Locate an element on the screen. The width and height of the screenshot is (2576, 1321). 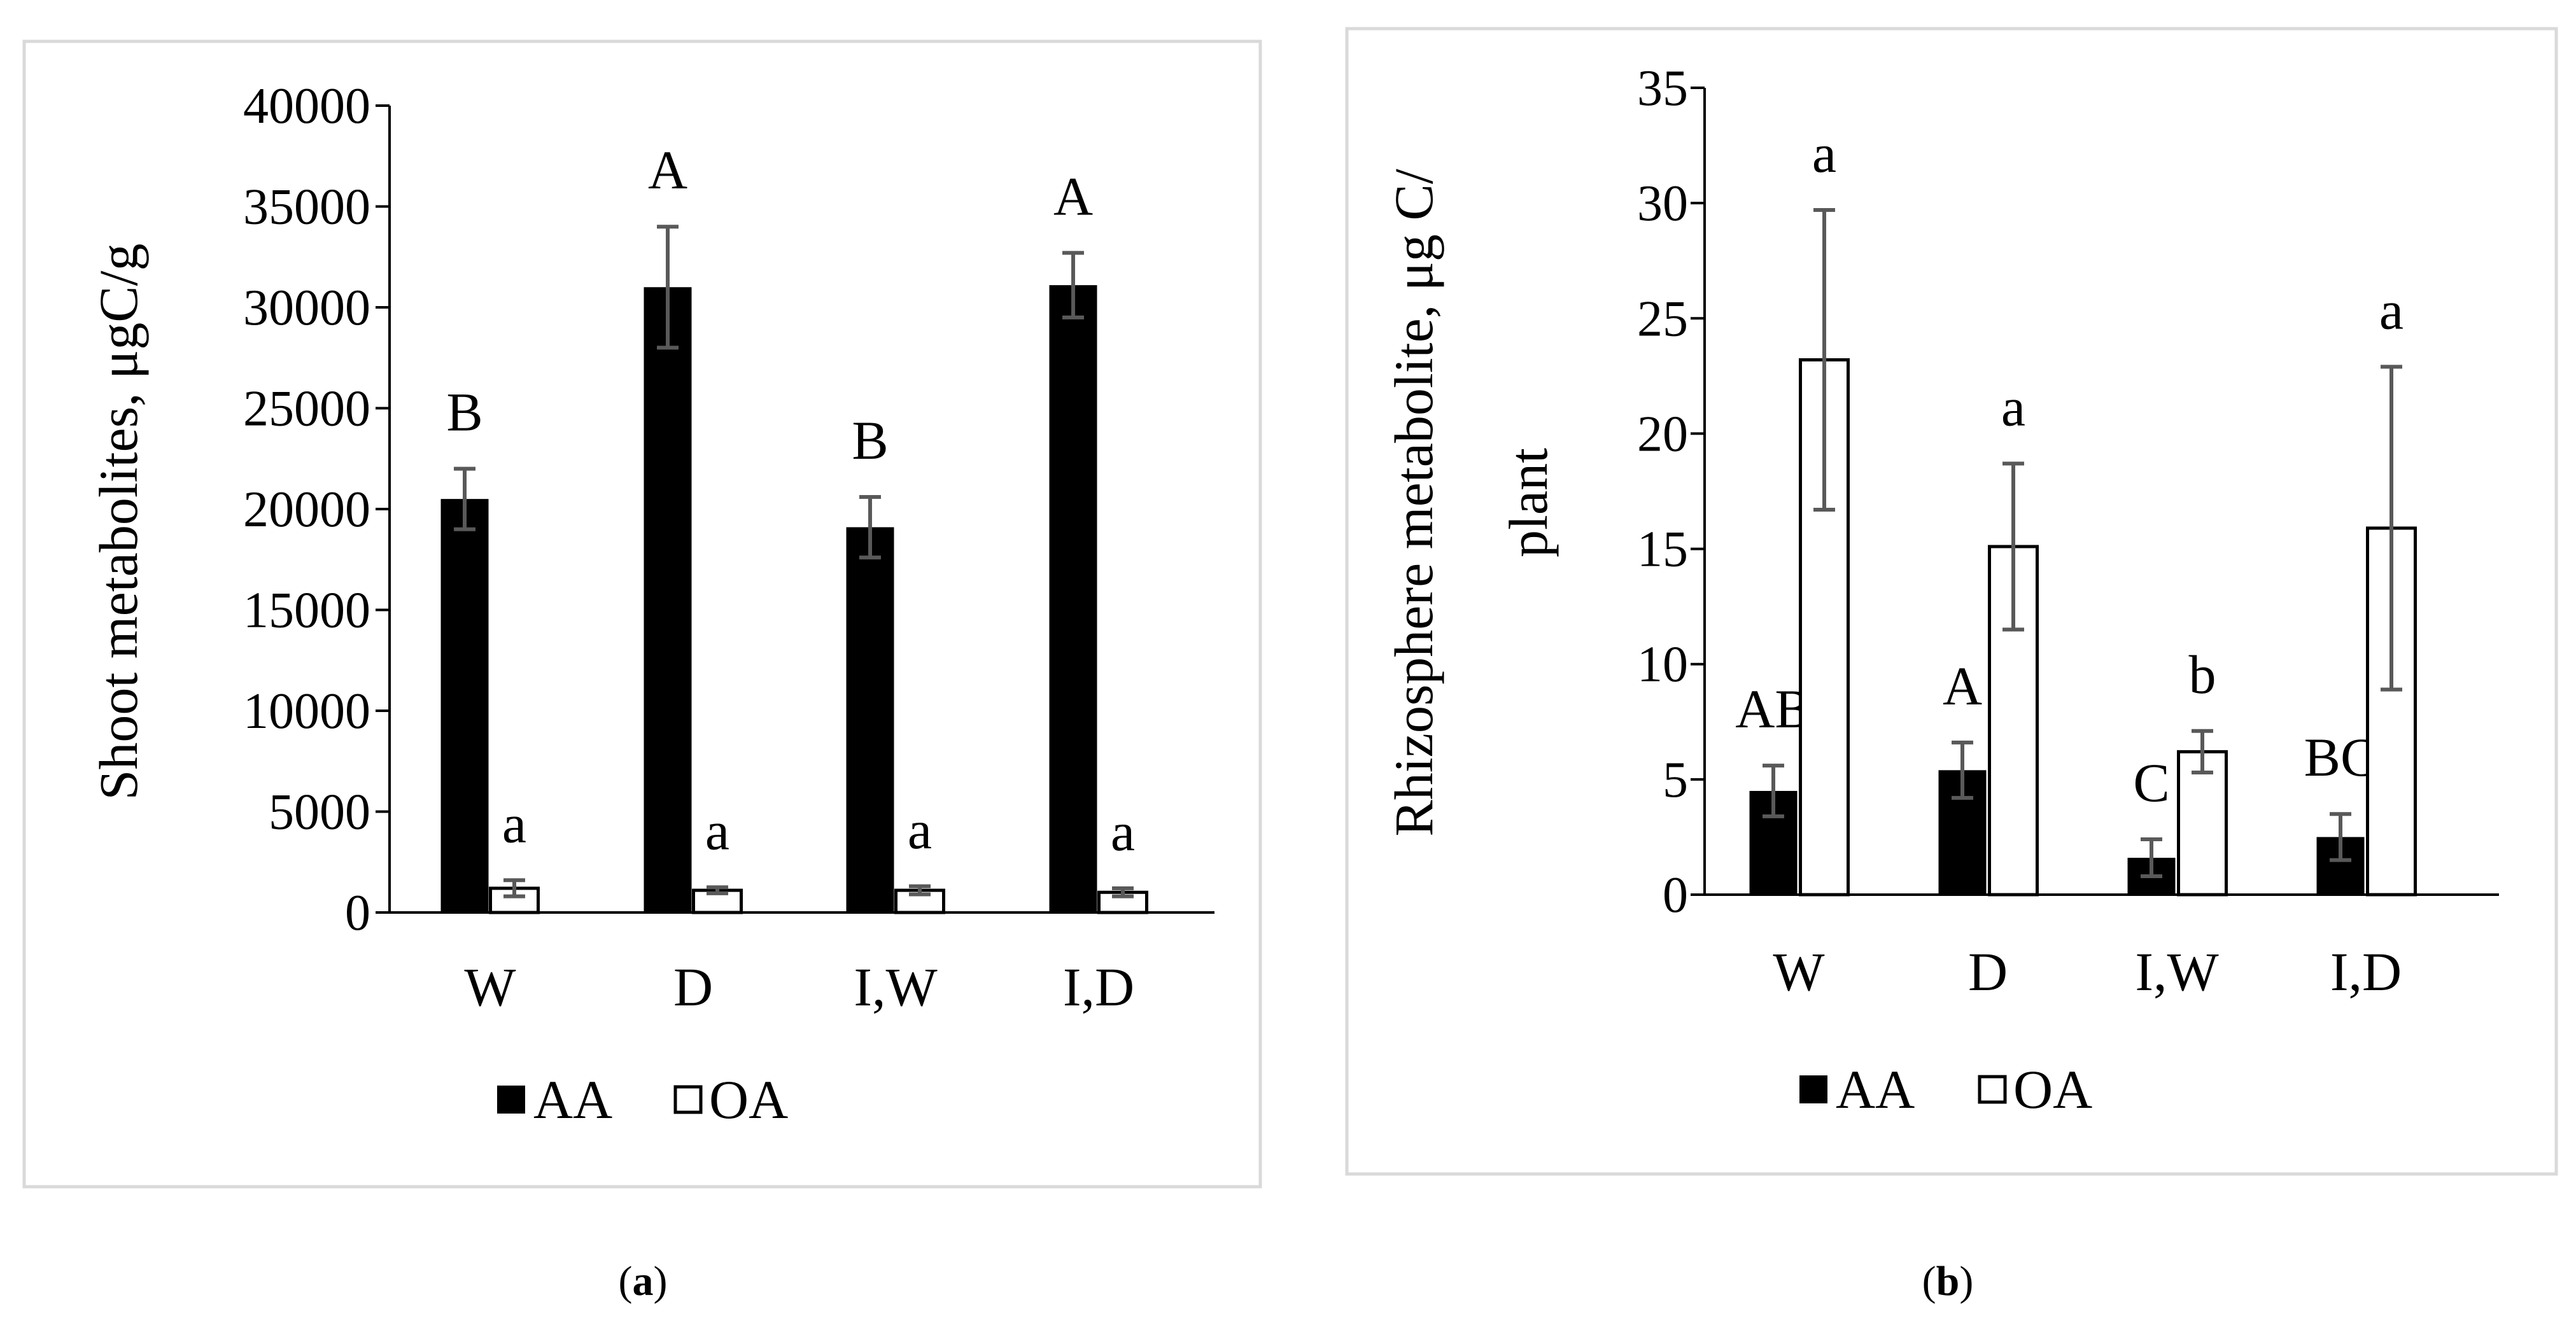
significance-letter: b is located at coordinates (2203, 674).